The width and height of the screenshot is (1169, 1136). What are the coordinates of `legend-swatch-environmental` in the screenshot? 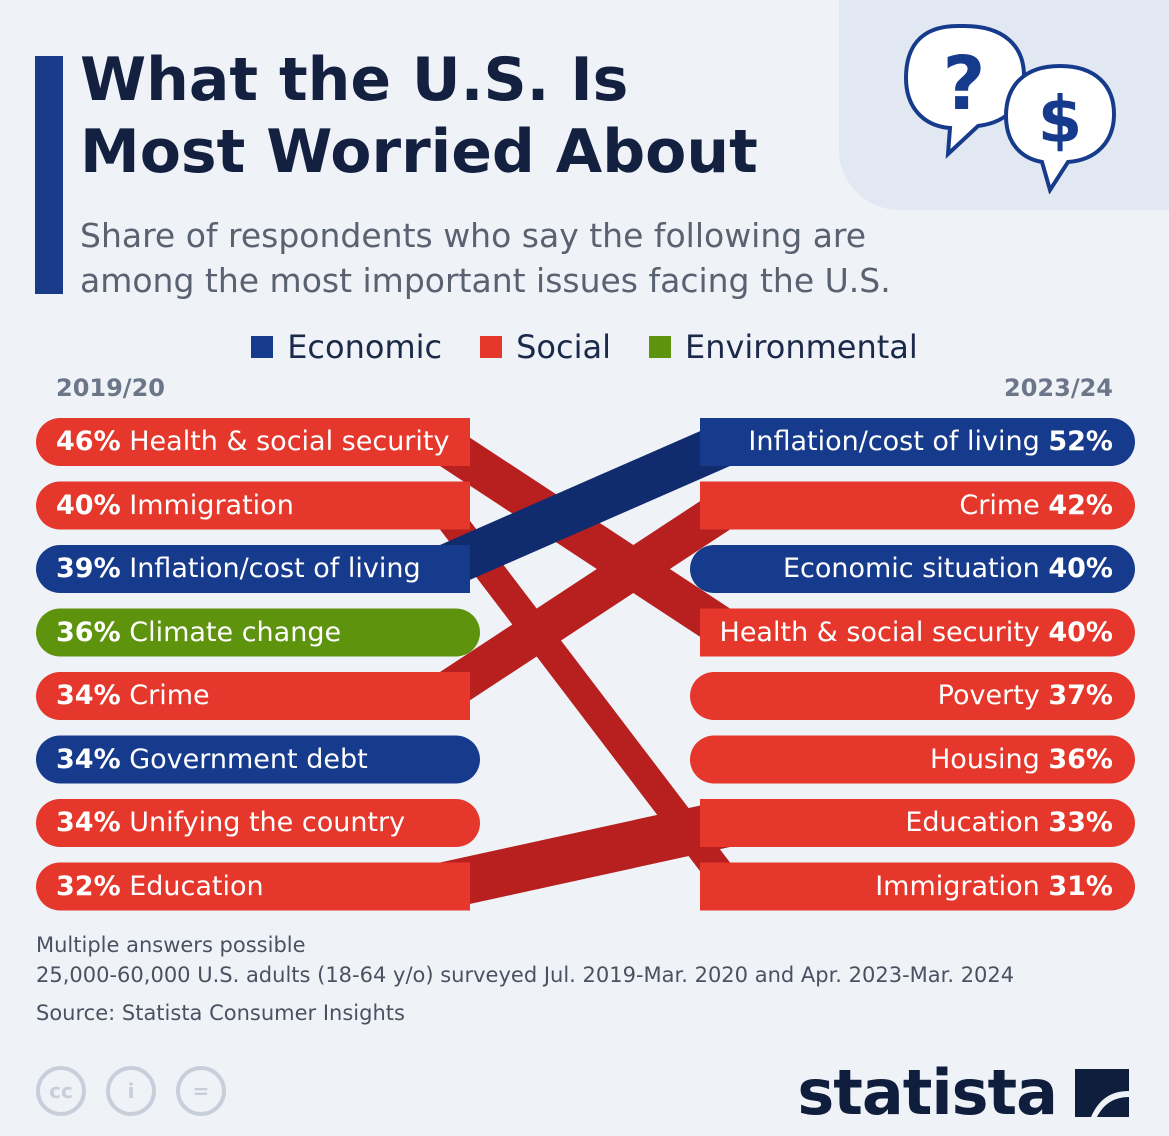 It's located at (659, 347).